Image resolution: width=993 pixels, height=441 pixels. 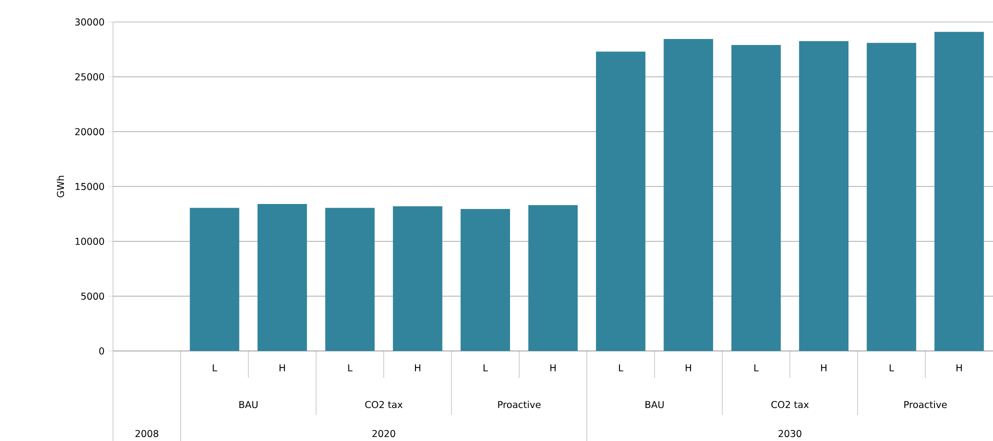 What do you see at coordinates (101, 351) in the screenshot?
I see `y-tick-label: 0` at bounding box center [101, 351].